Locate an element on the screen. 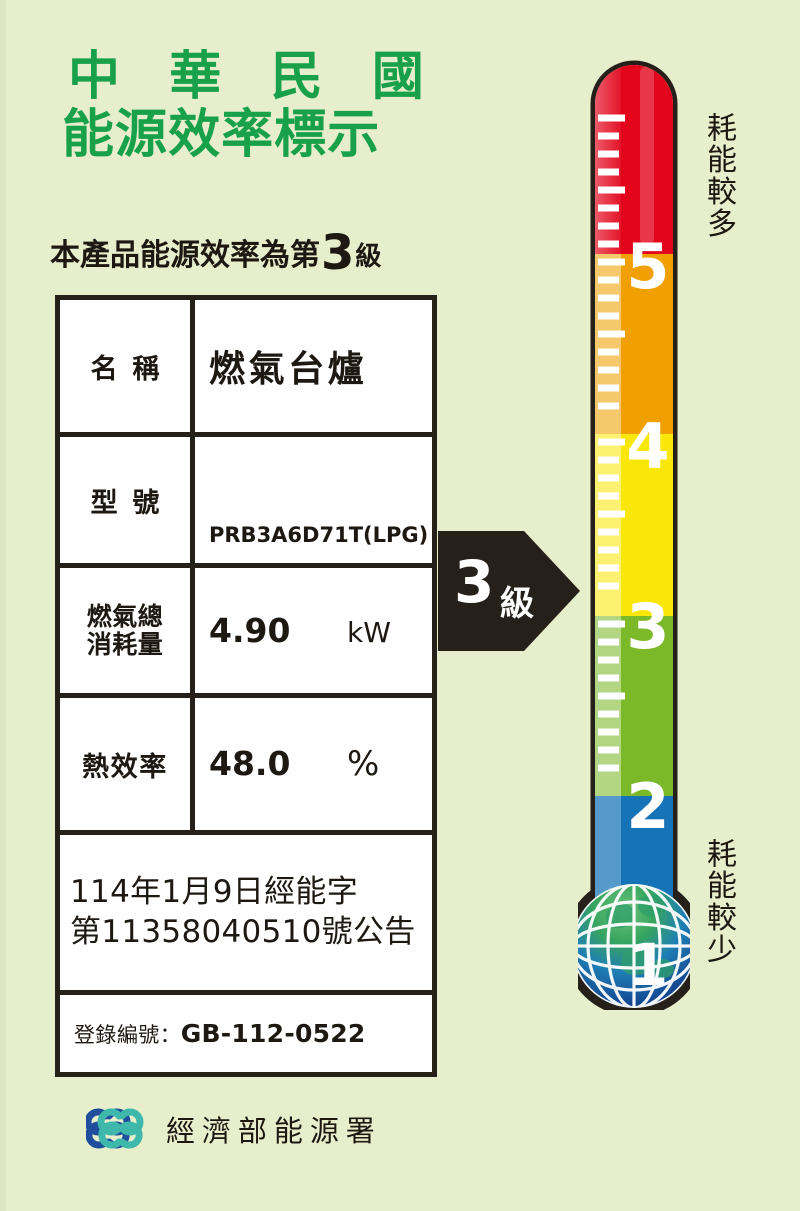  grade-statement-number: 3 is located at coordinates (338, 253).